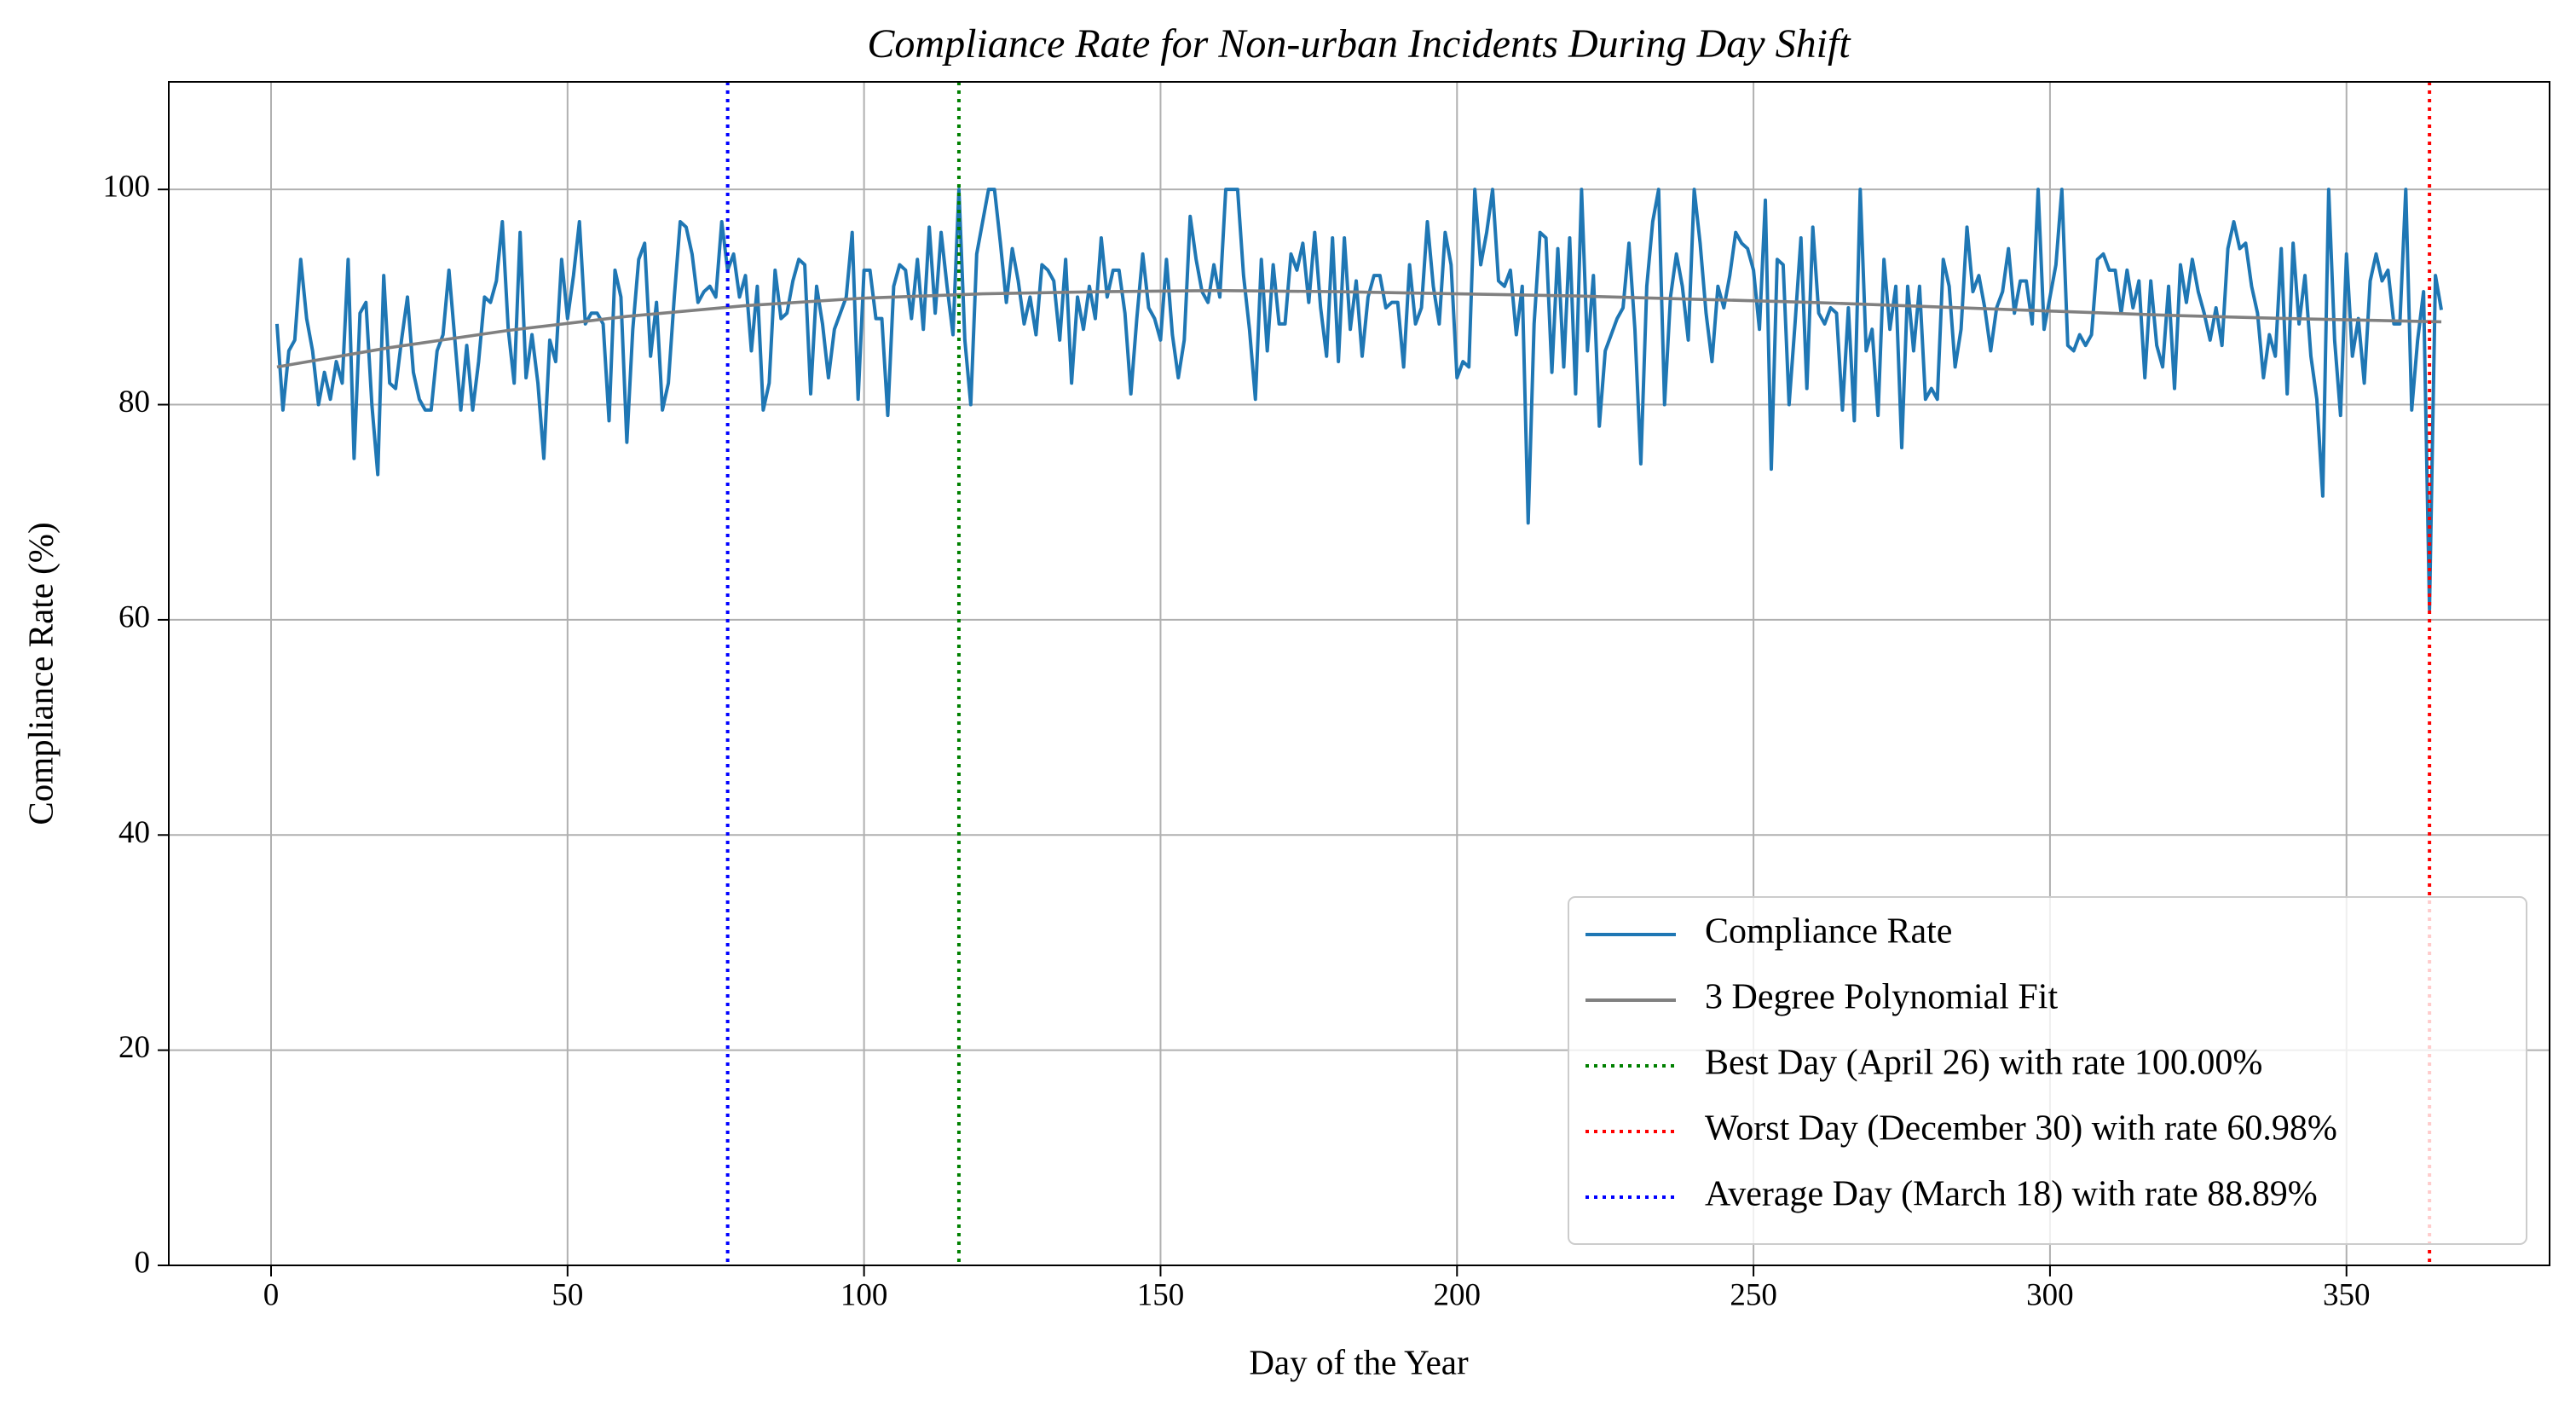 The height and width of the screenshot is (1418, 2576). Describe the element at coordinates (1983, 1063) in the screenshot. I see `legend-label: Best Day (April 26) with rate 100.00%` at that location.